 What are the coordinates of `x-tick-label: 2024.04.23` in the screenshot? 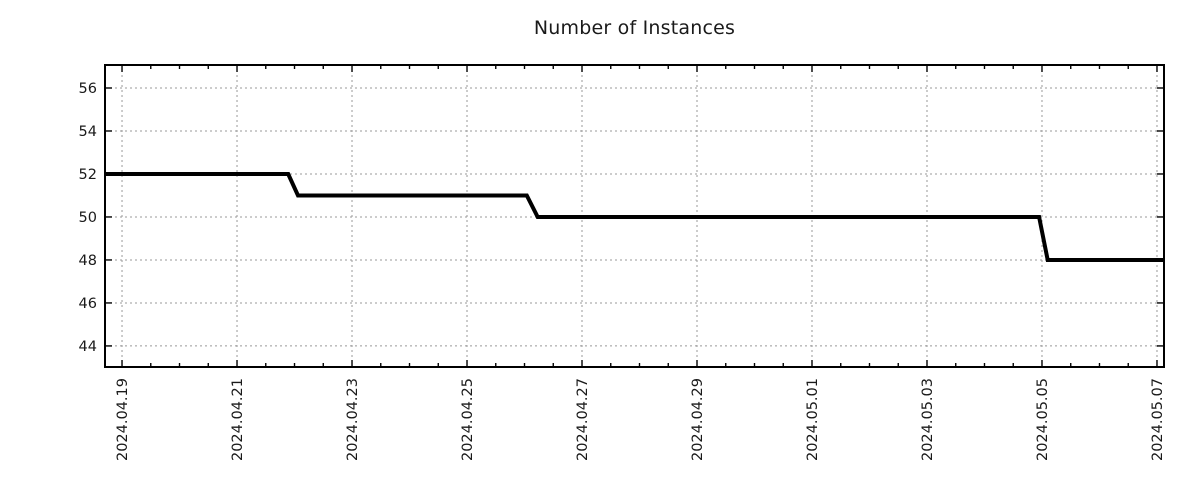 It's located at (353, 419).